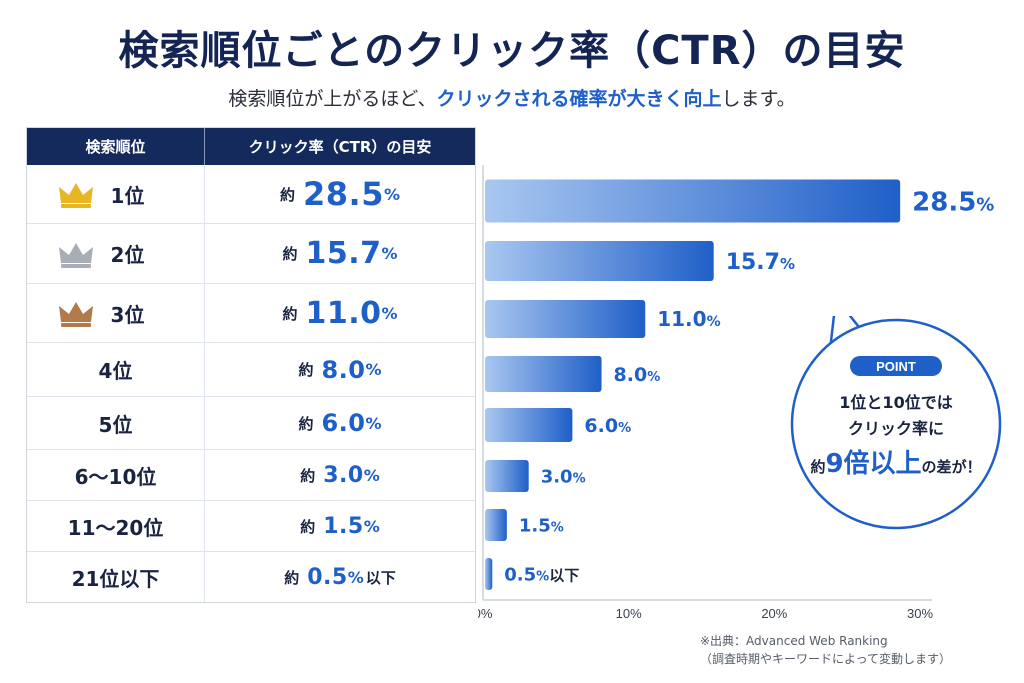  What do you see at coordinates (127, 314) in the screenshot?
I see `rank-label: 3位` at bounding box center [127, 314].